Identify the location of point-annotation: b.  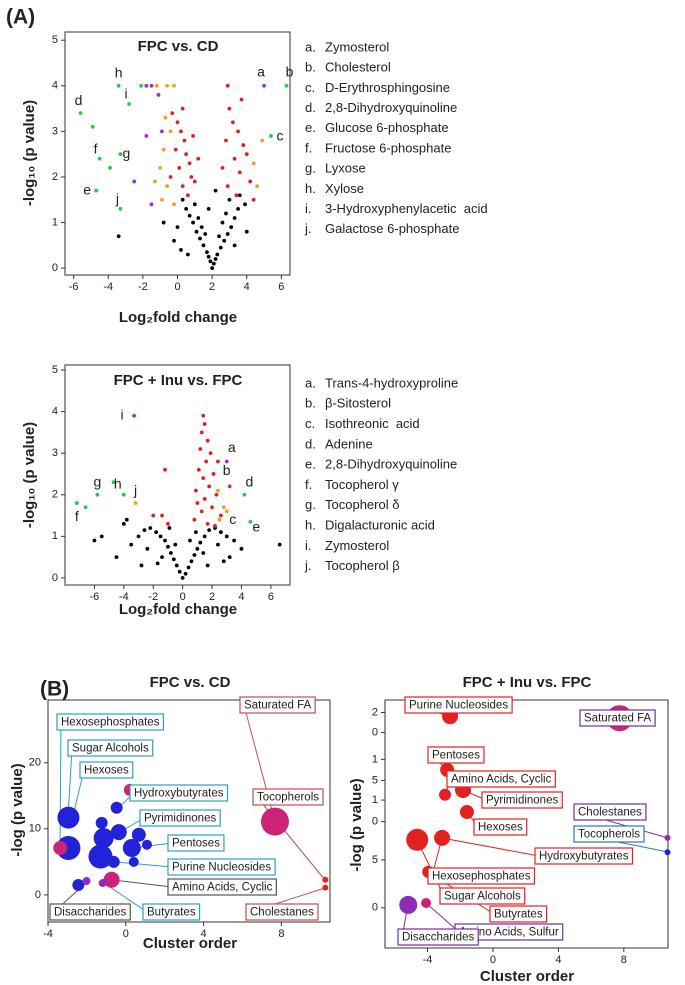
(227, 470).